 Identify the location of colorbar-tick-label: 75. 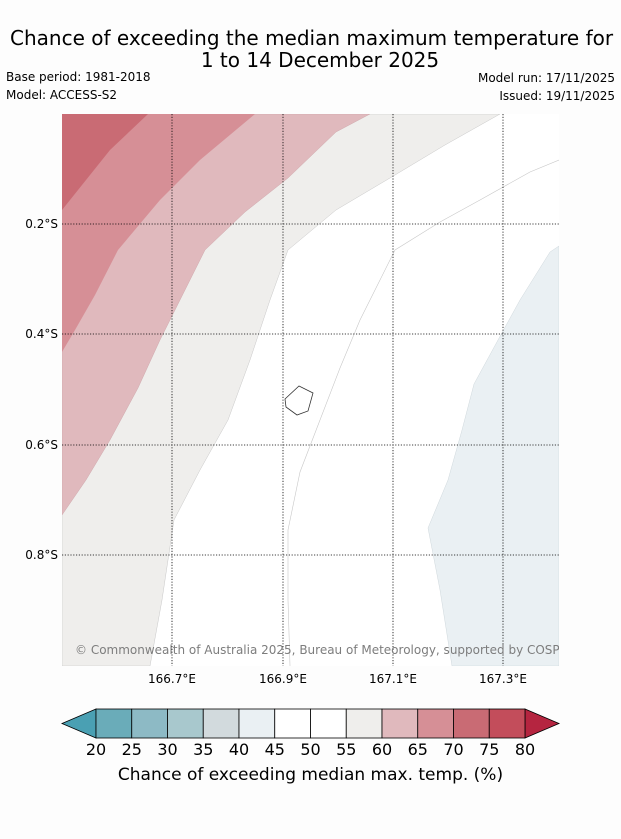
(489, 749).